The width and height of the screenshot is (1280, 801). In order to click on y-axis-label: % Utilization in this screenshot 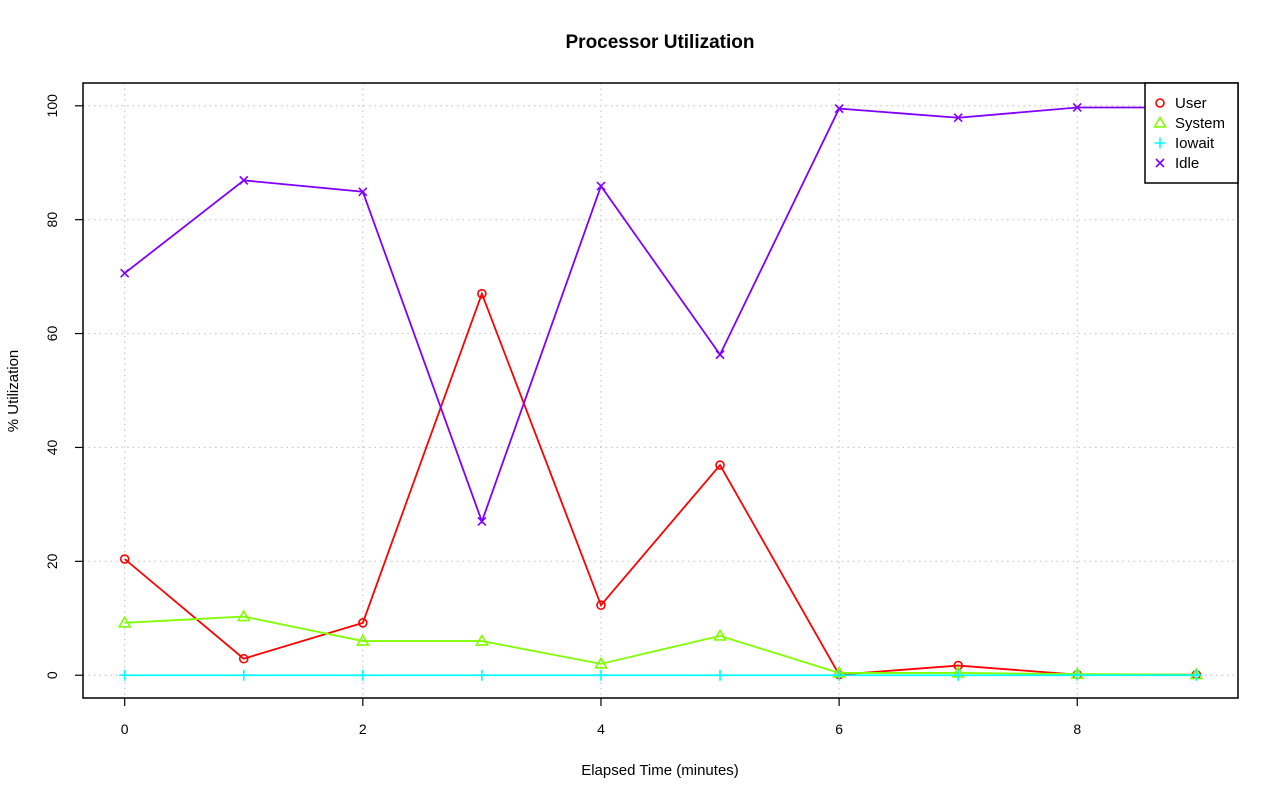, I will do `click(13, 391)`.